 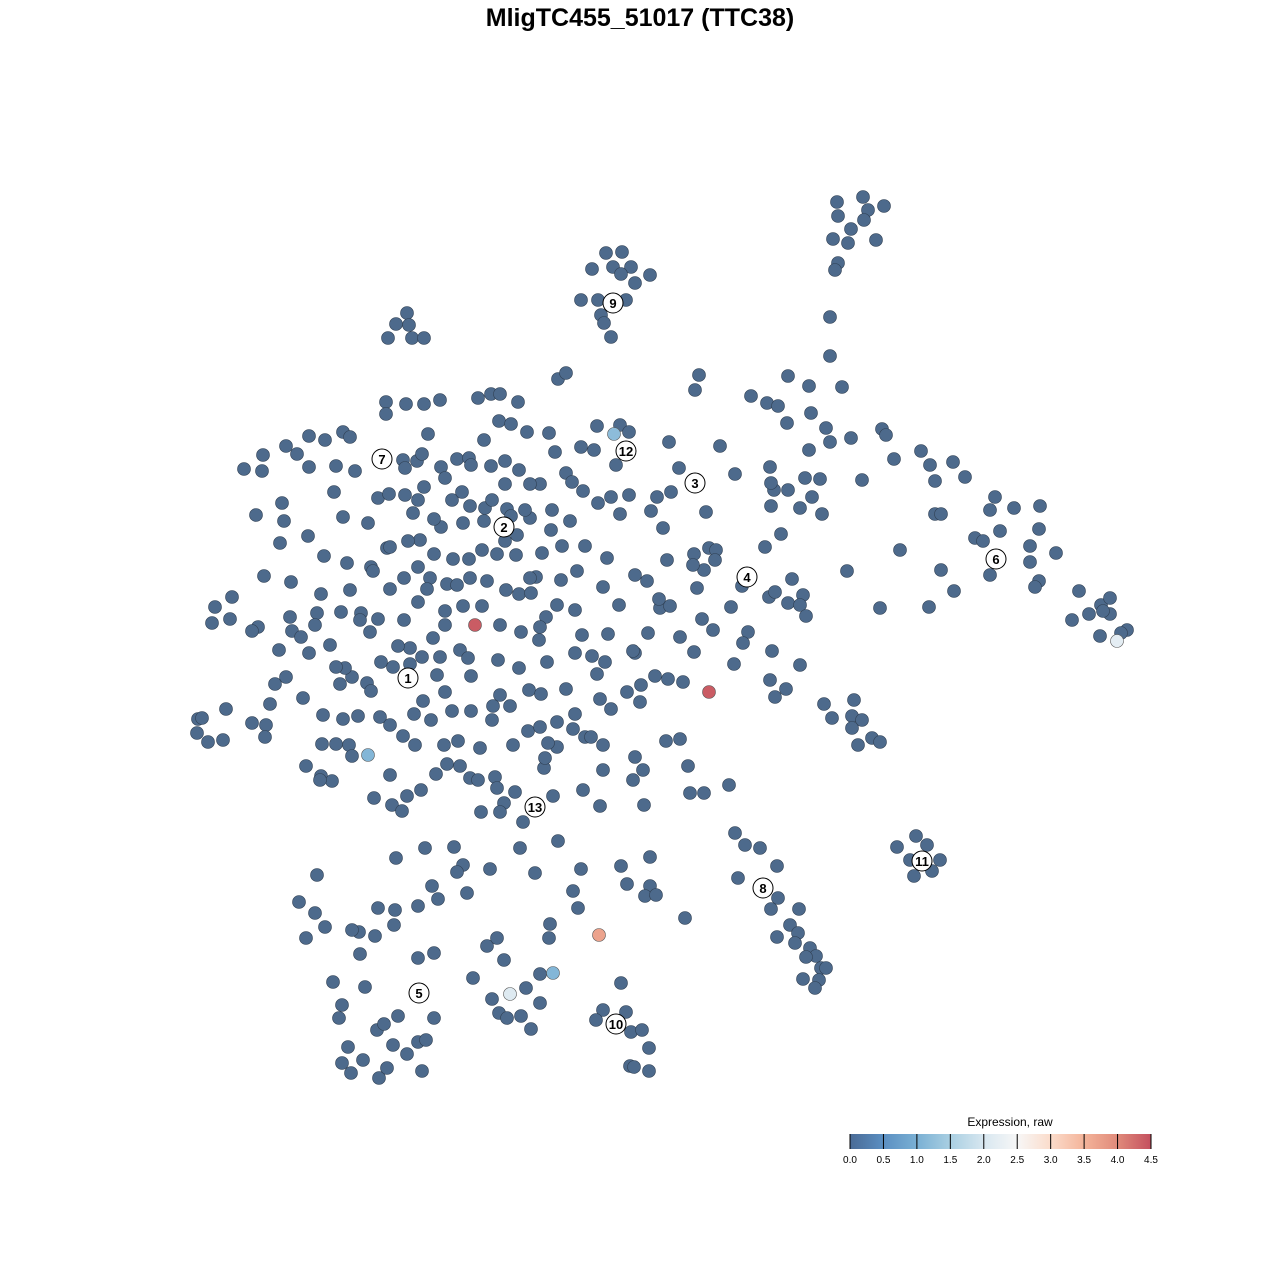 What do you see at coordinates (1000, 1150) in the screenshot?
I see `color-legend: 0.0 0.5 1.0 1.5 2.0 2.5 3.0 3.5 4.0 4.5` at bounding box center [1000, 1150].